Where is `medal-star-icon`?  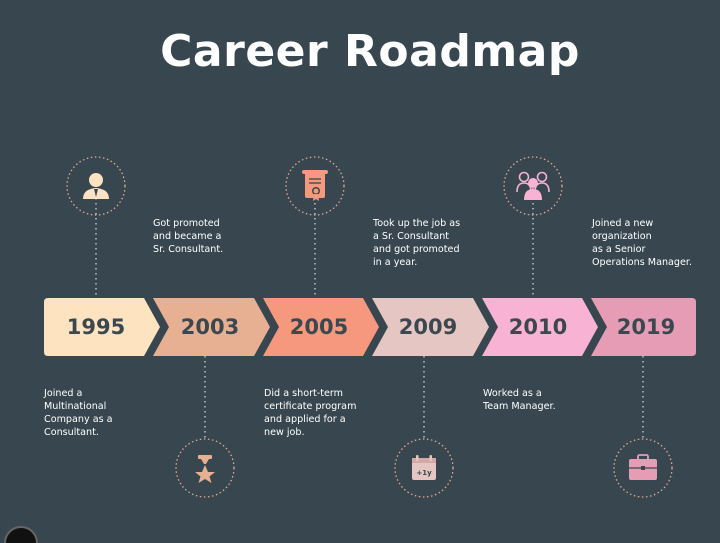 medal-star-icon is located at coordinates (205, 468).